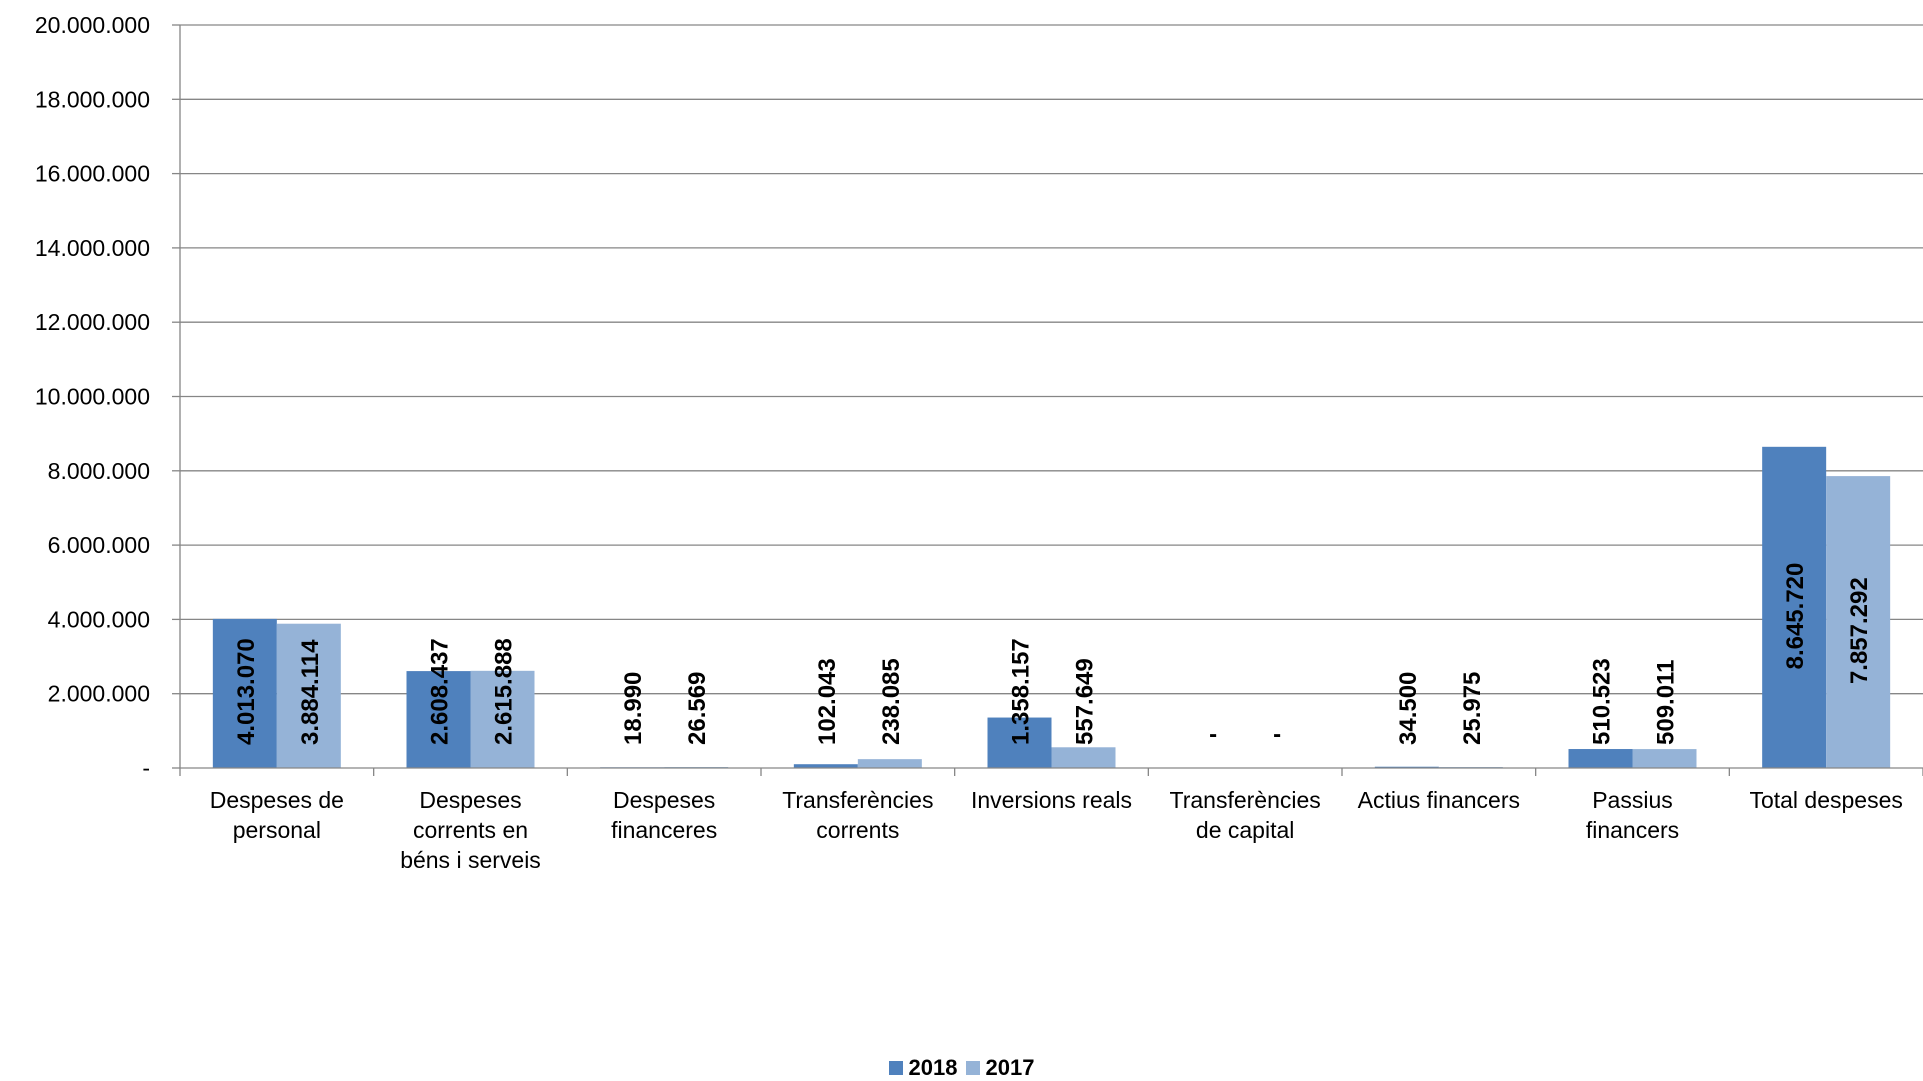 Image resolution: width=1923 pixels, height=1081 pixels. I want to click on data-label: 509.011, so click(1666, 702).